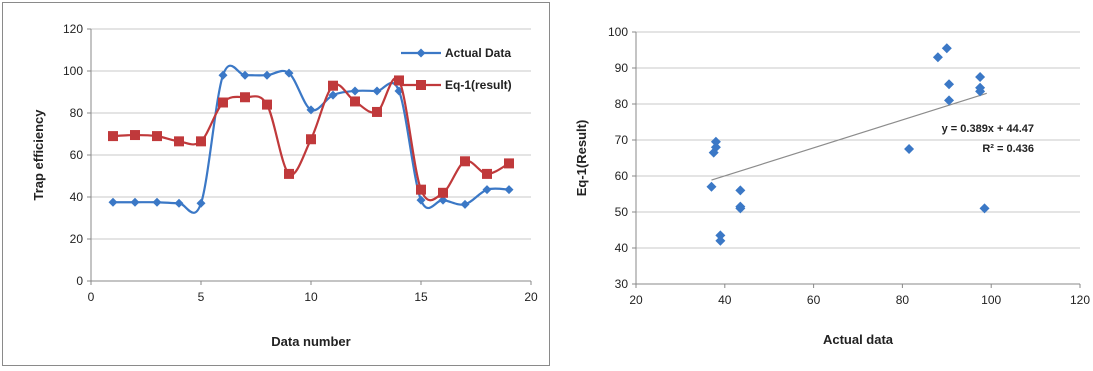  Describe the element at coordinates (311, 297) in the screenshot. I see `x-tick-label: 10` at that location.